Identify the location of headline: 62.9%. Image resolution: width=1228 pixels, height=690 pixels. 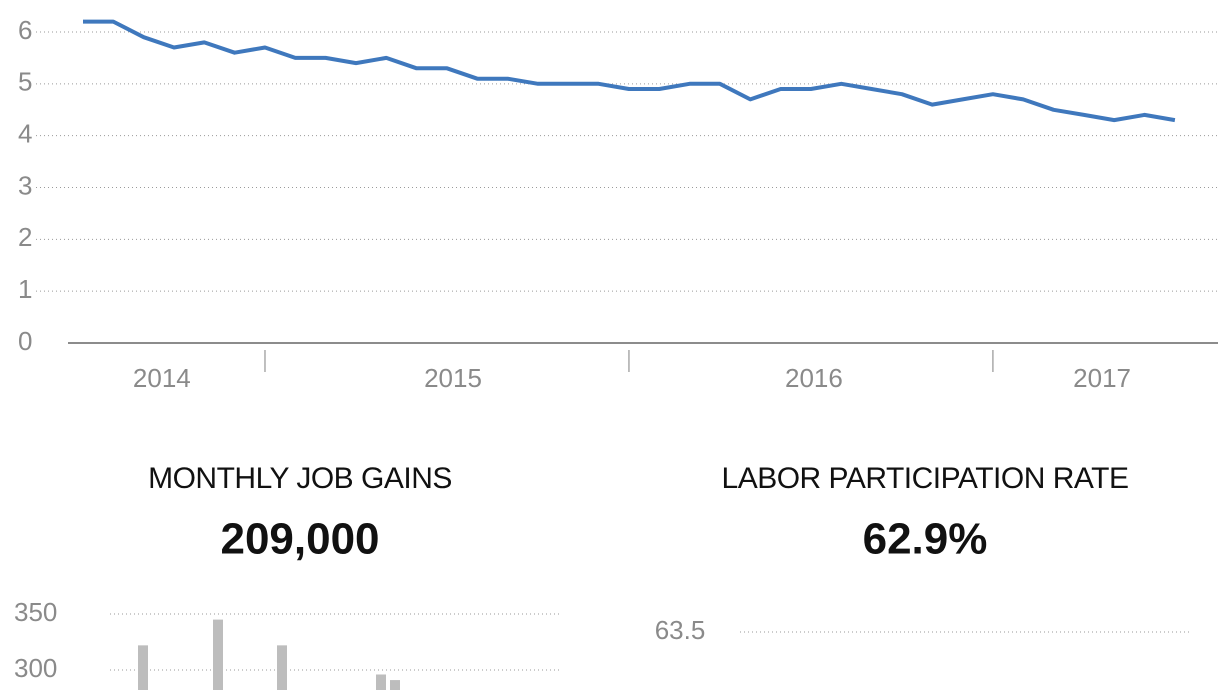
(925, 539).